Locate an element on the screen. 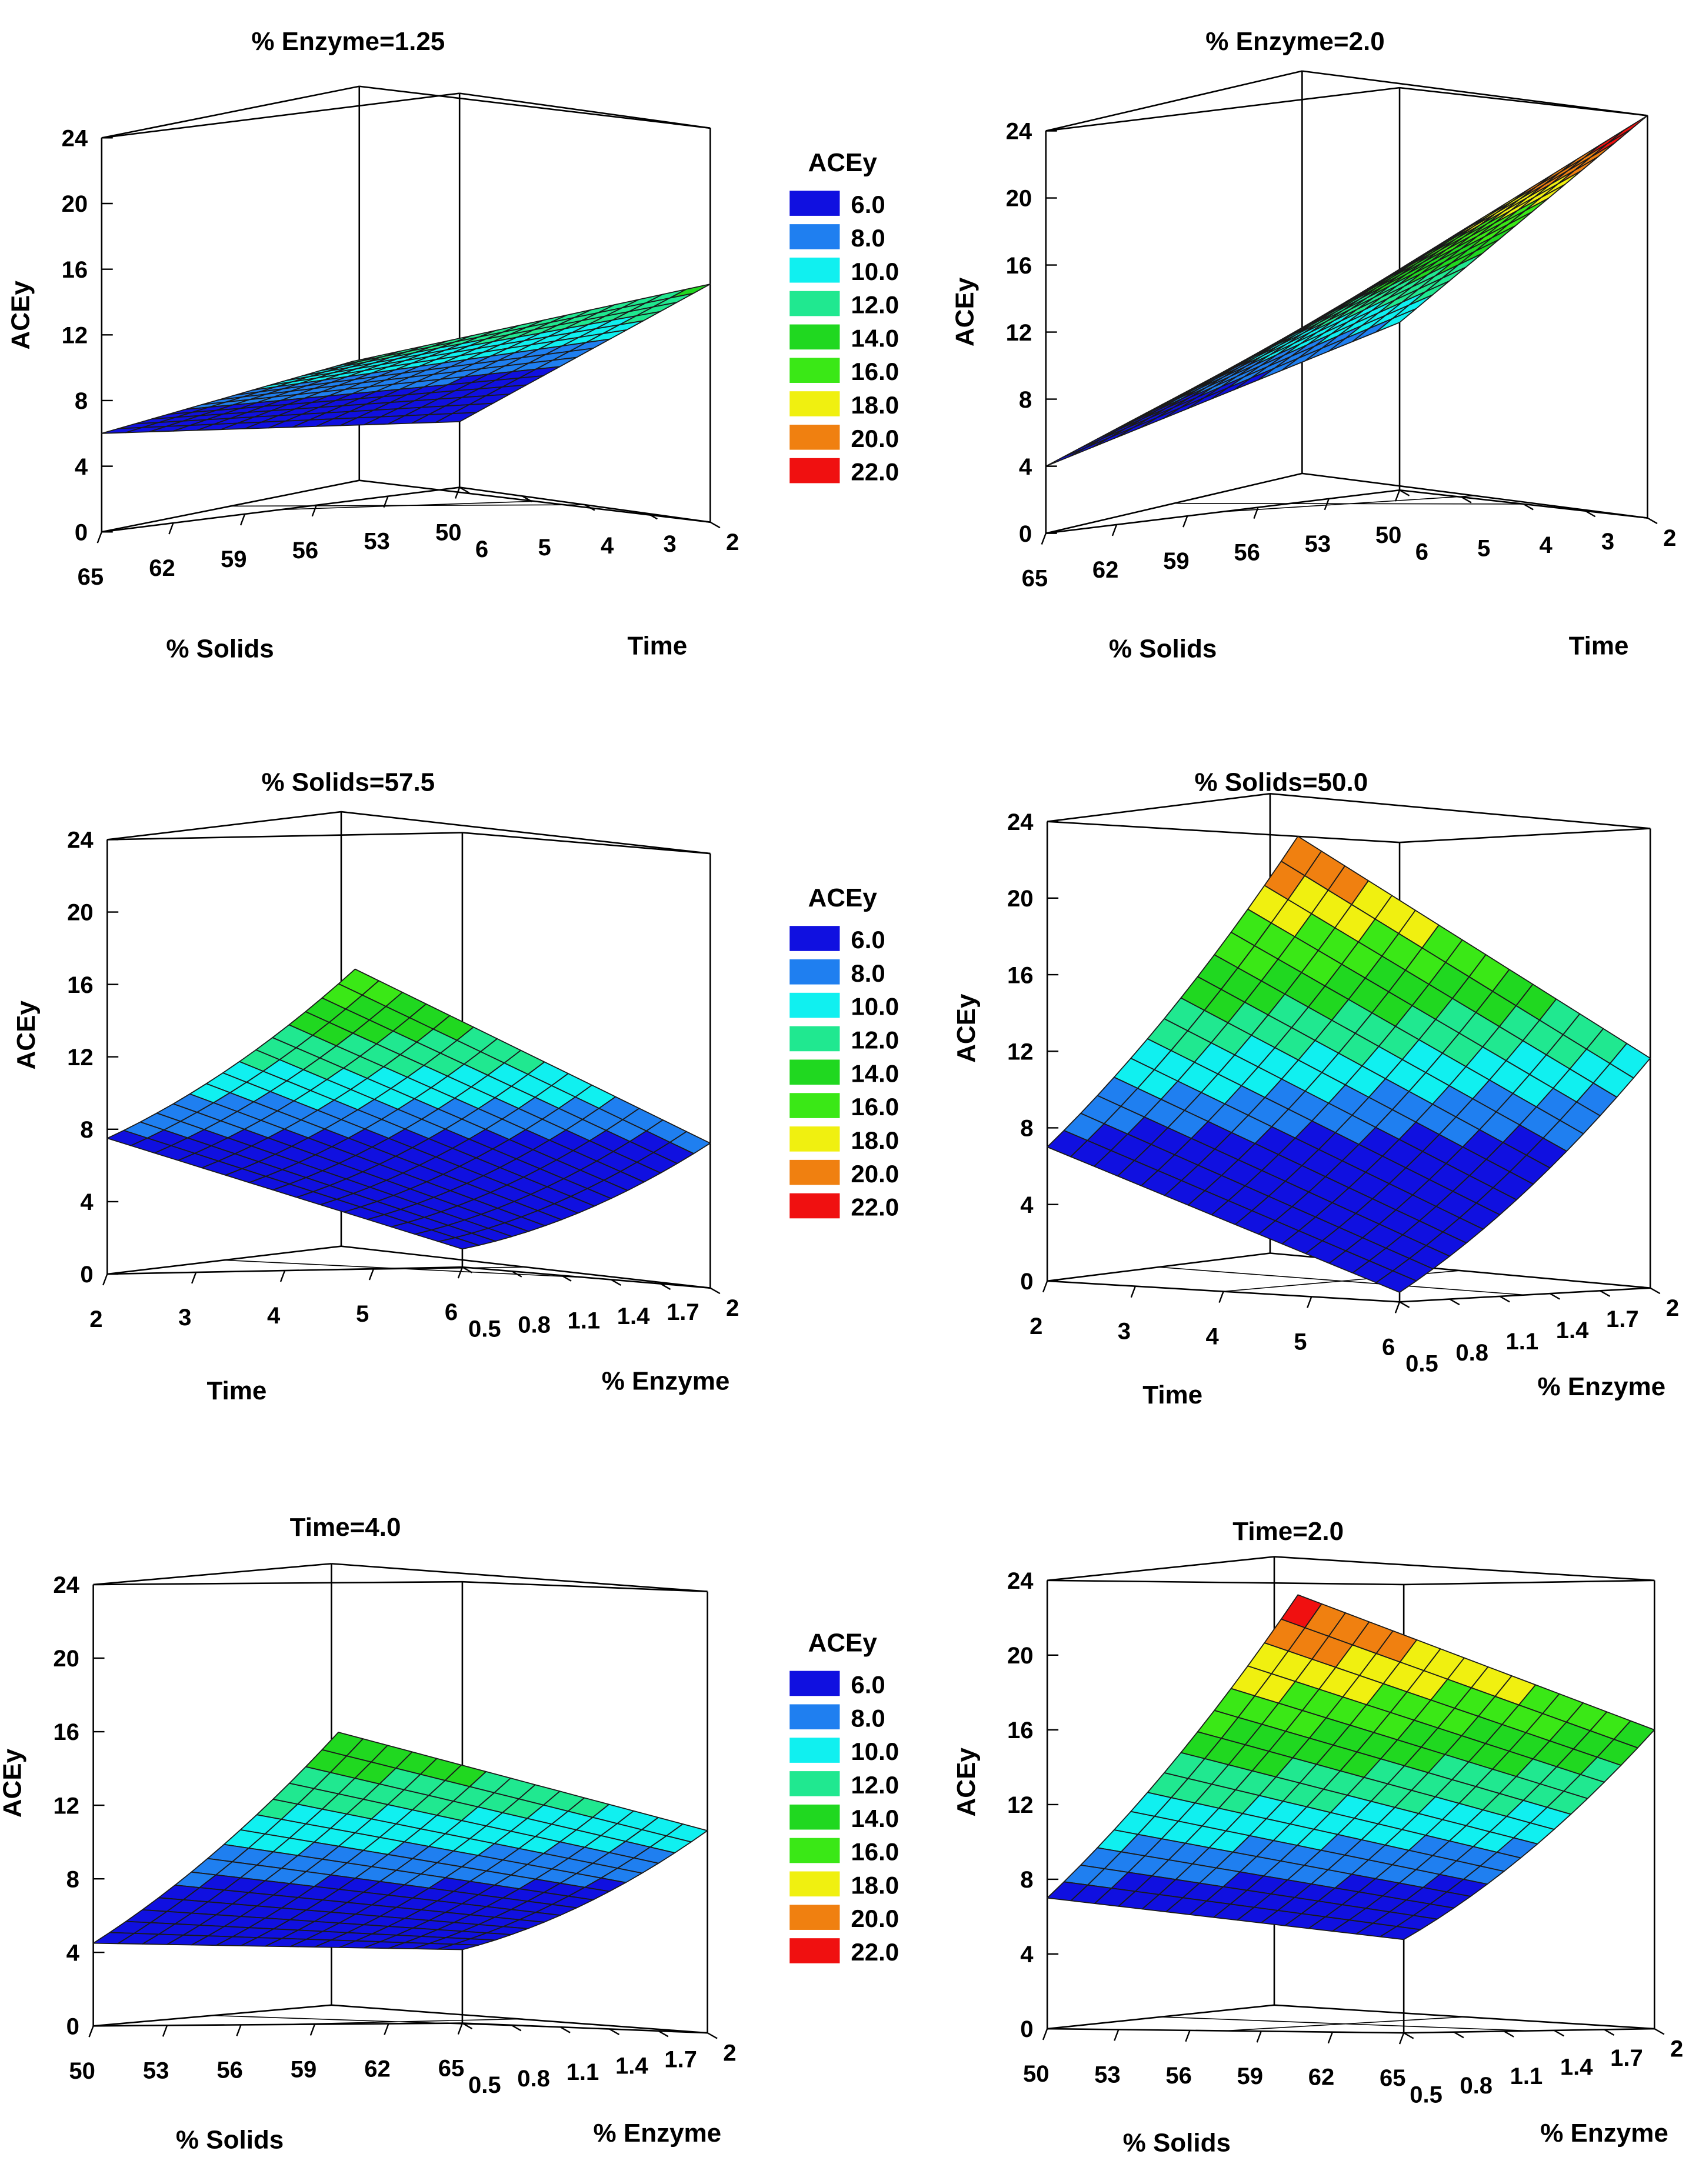  legend-label: 12.0 is located at coordinates (875, 305).